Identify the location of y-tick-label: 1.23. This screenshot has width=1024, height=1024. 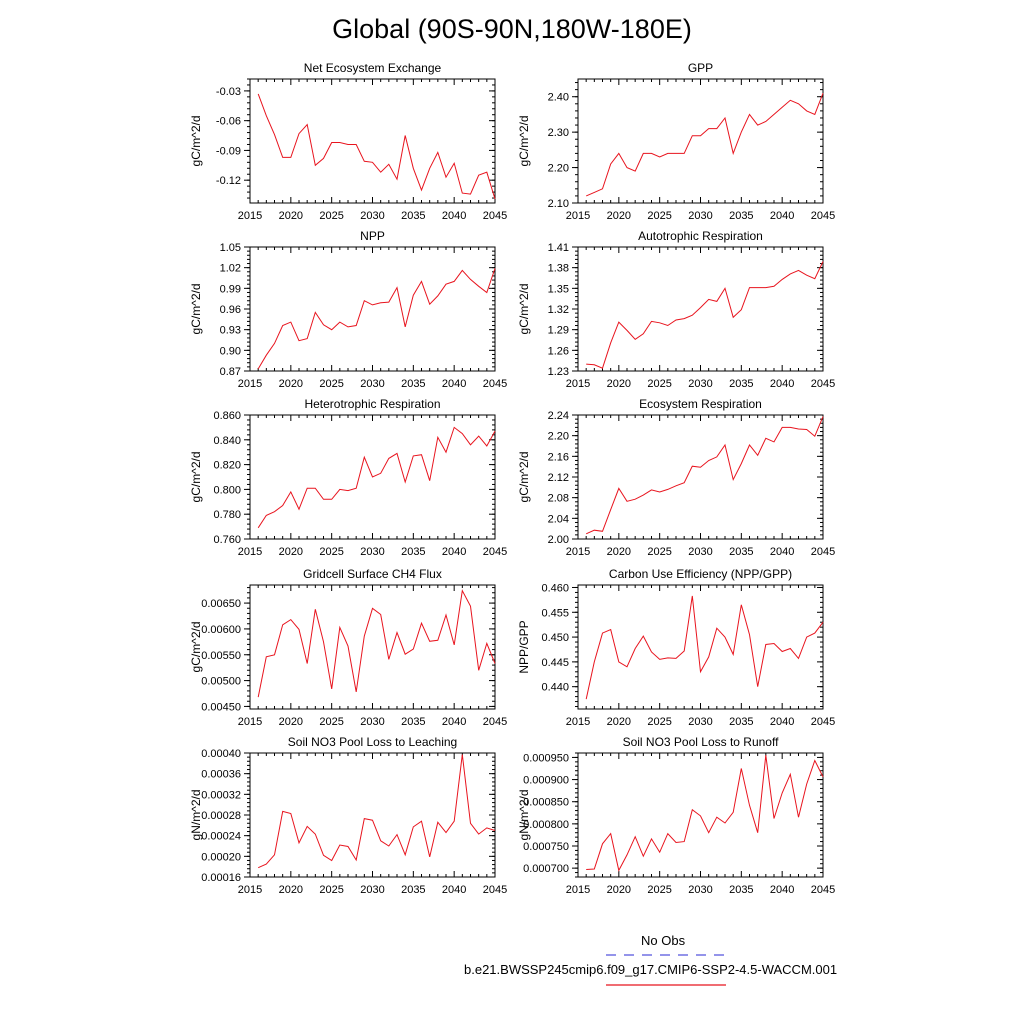
(558, 372).